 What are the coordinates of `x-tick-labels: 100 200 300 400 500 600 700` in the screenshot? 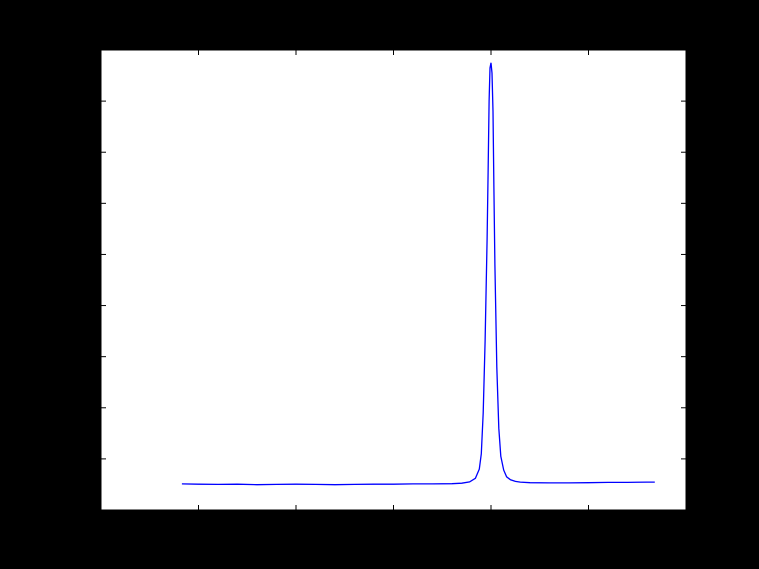 It's located at (393, 523).